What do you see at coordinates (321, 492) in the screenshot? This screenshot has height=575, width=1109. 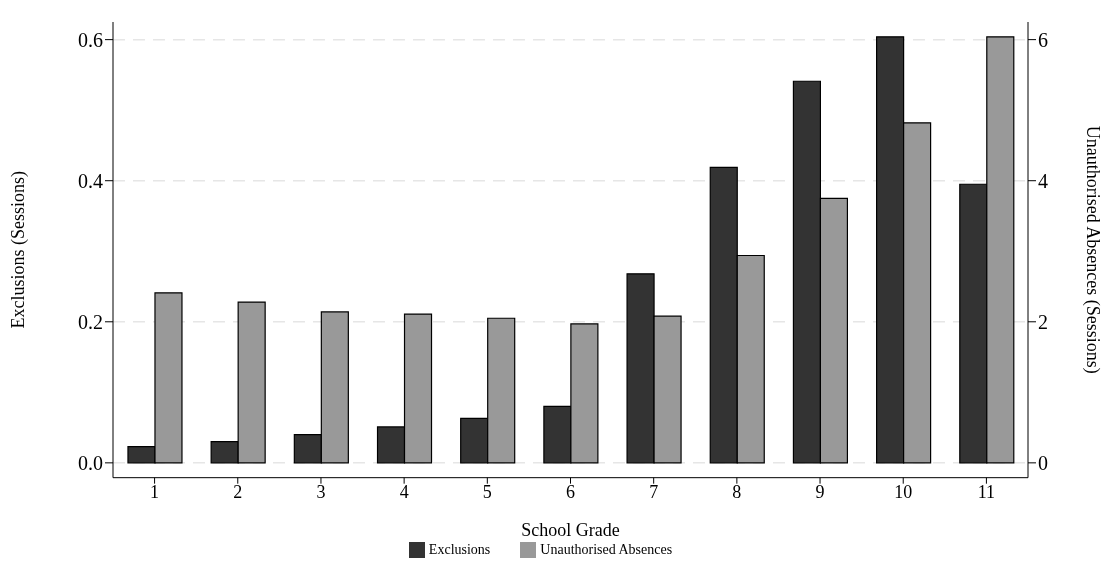 I see `x-tick-label: 3` at bounding box center [321, 492].